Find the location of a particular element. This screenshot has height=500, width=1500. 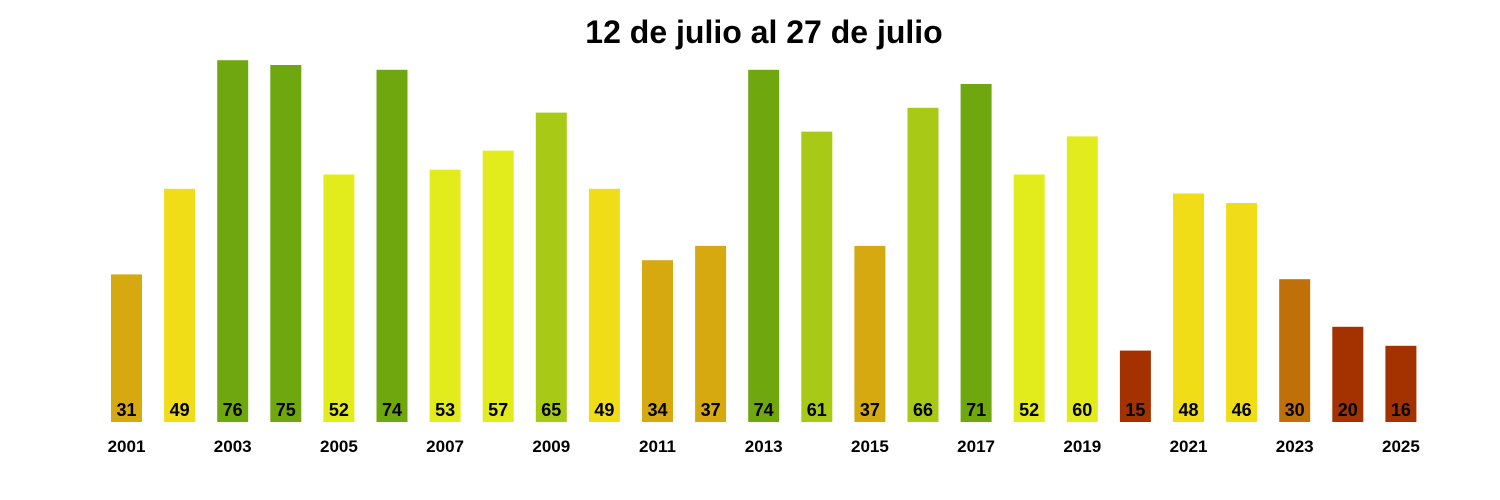

bar-2024 is located at coordinates (1348, 374).